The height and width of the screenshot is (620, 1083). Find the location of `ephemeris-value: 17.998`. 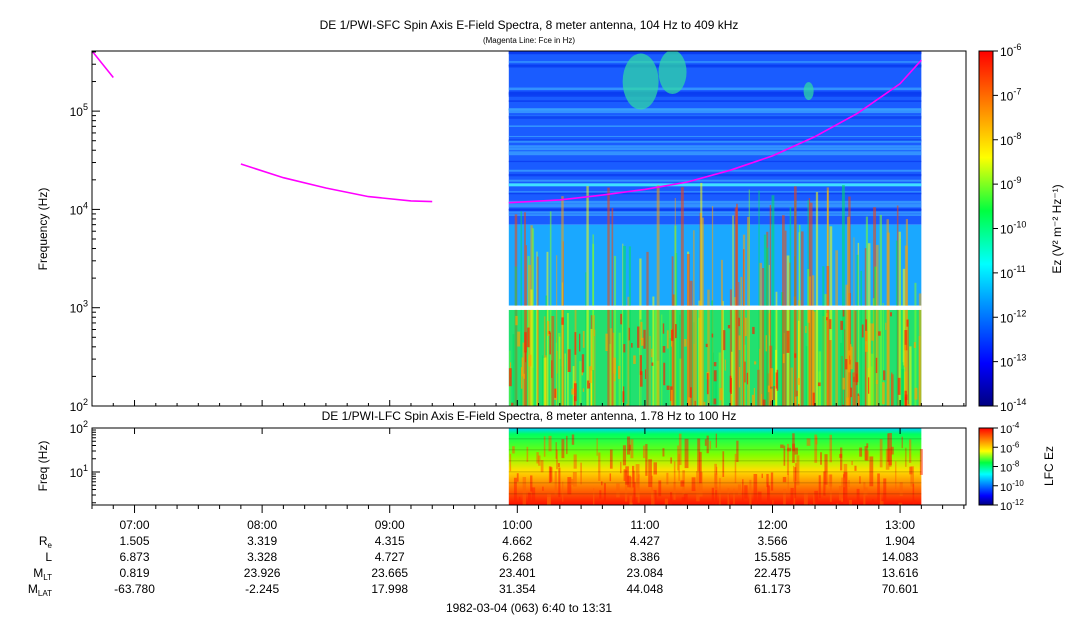

ephemeris-value: 17.998 is located at coordinates (389, 589).